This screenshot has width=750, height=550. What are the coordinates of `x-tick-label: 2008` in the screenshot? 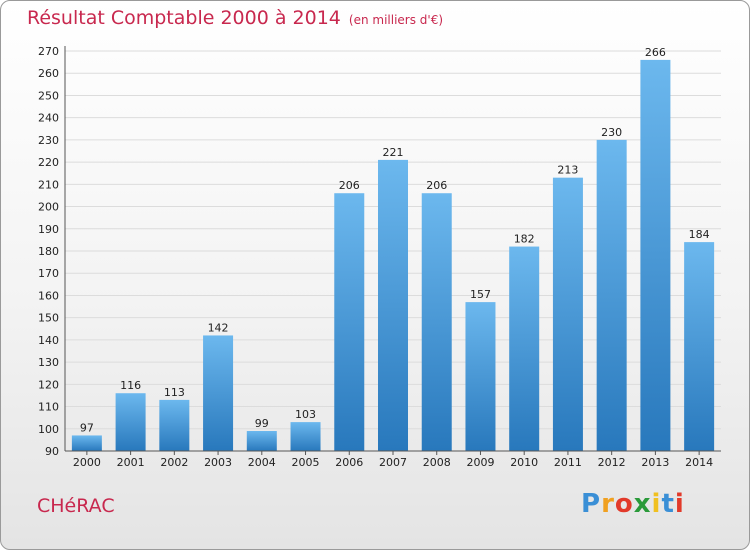 It's located at (437, 462).